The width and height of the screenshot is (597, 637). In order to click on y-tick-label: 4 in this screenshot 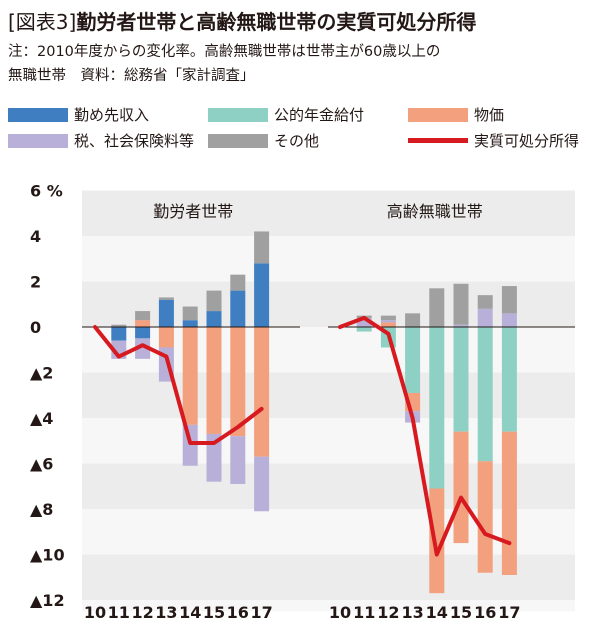, I will do `click(35, 236)`.